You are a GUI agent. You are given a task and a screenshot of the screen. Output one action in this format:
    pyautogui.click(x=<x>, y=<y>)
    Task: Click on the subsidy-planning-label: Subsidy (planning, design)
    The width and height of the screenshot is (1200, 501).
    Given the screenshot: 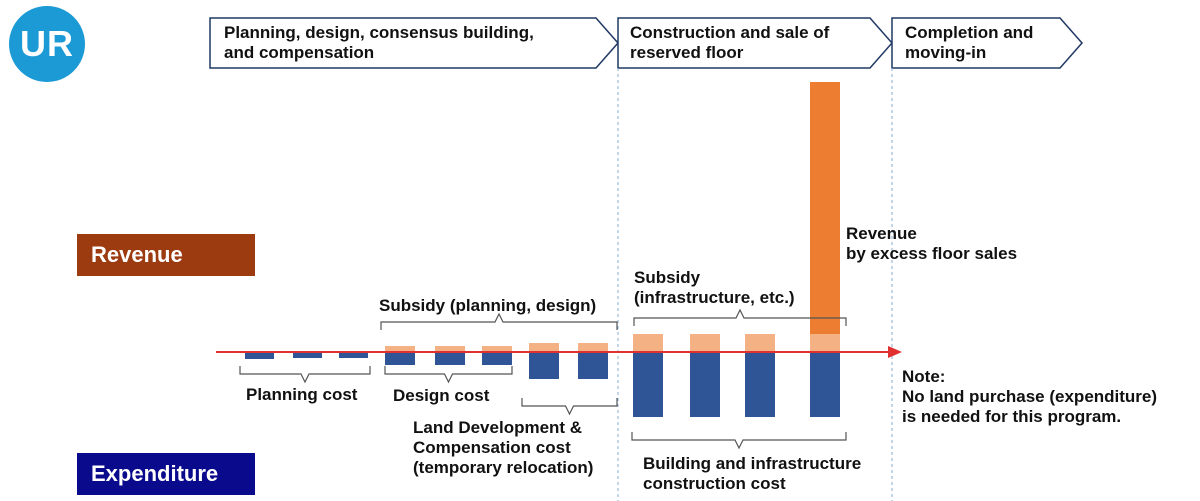 What is the action you would take?
    pyautogui.click(x=488, y=305)
    